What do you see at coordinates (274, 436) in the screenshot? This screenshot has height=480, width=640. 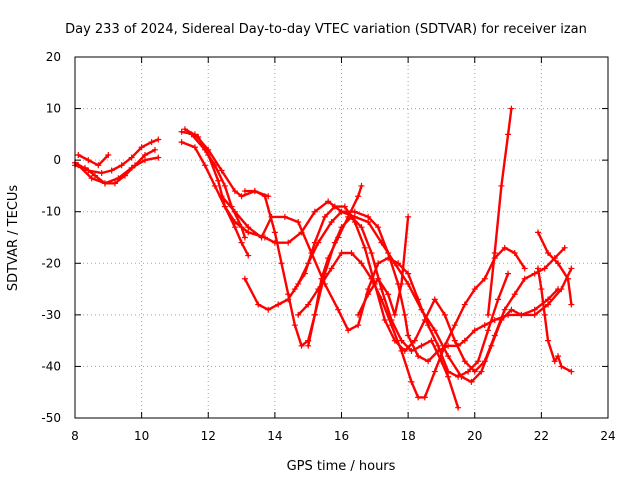 I see `x-tick-label: 14` at bounding box center [274, 436].